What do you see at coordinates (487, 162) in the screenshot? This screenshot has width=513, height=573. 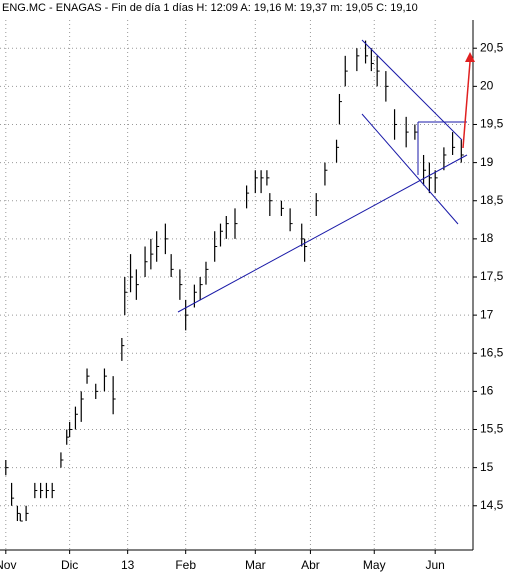 I see `y-tick-label: 19` at bounding box center [487, 162].